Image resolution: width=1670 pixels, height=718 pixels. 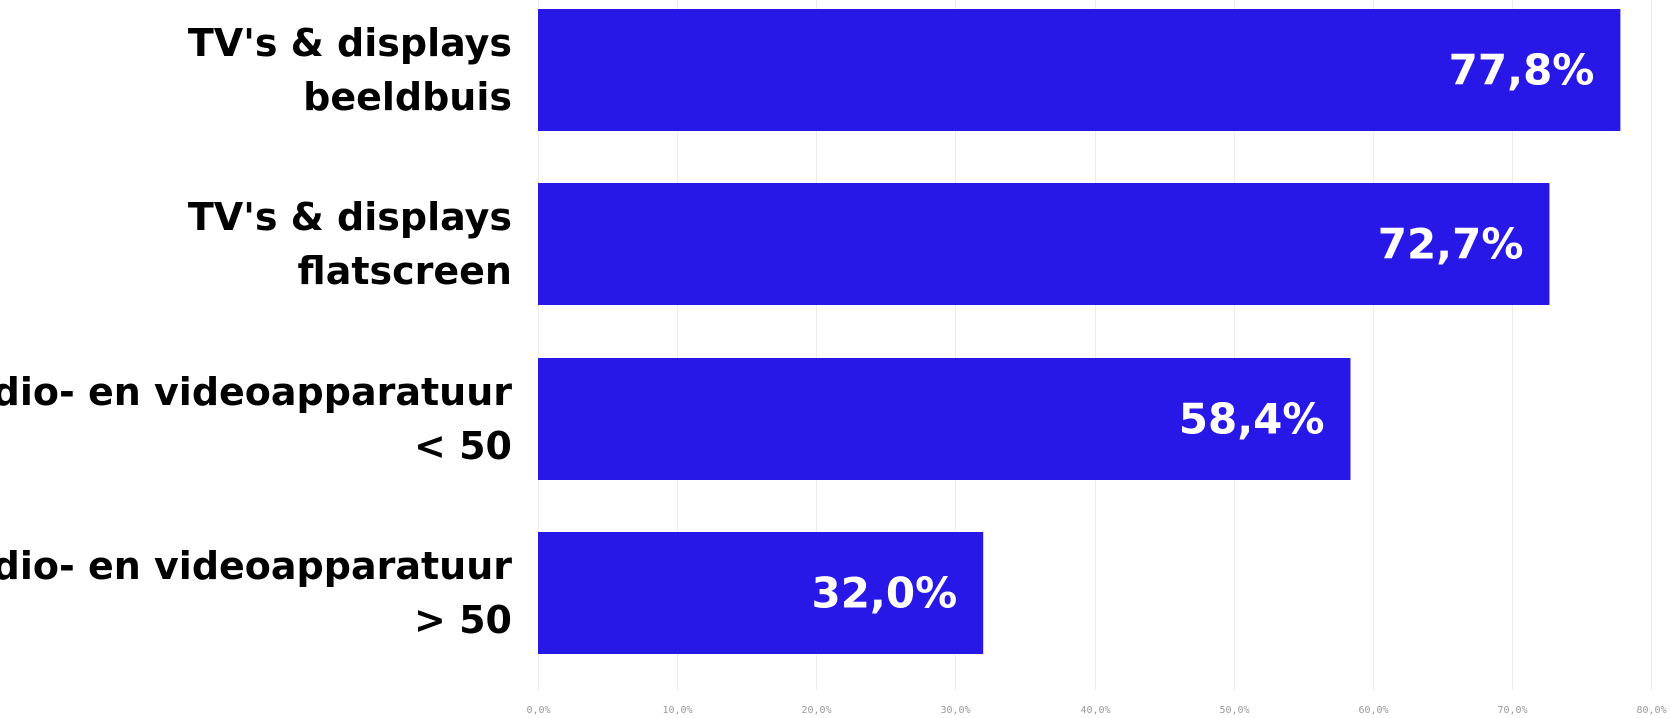 What do you see at coordinates (1651, 710) in the screenshot?
I see `x-tick-label-8: 80,0%` at bounding box center [1651, 710].